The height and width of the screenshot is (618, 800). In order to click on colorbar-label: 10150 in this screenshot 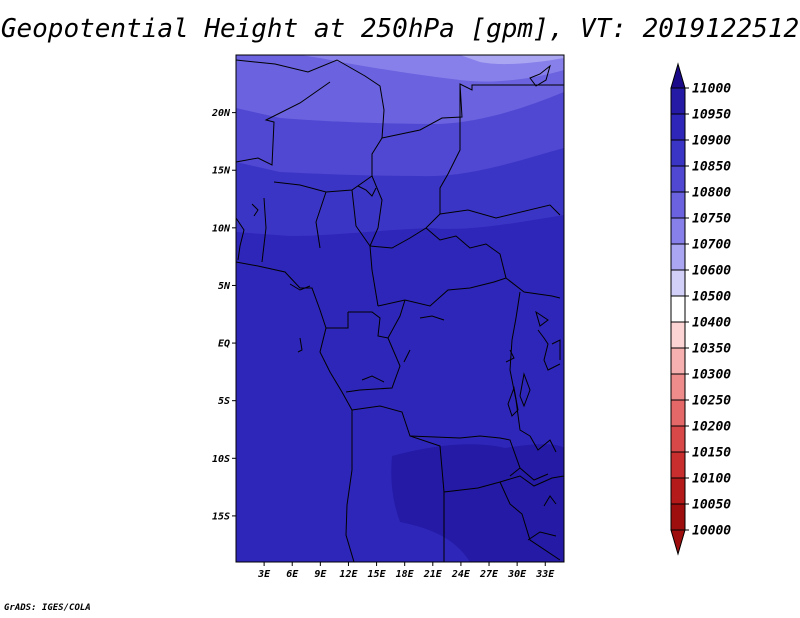, I will do `click(711, 453)`.